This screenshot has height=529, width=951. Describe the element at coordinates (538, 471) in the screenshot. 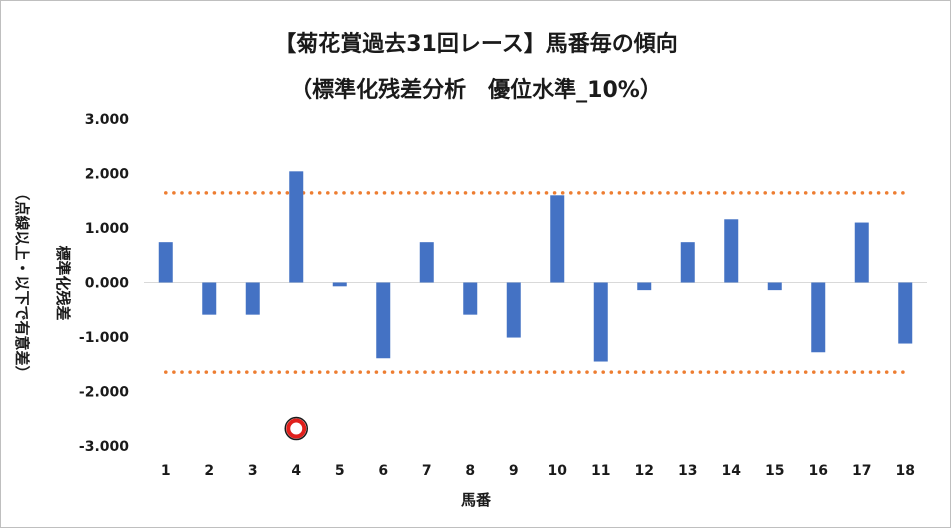

I see `x-axis-ticks: 1 2 3 4 5 6 7 8 9 10 11 12 13 14 15 16 17 18` at that location.